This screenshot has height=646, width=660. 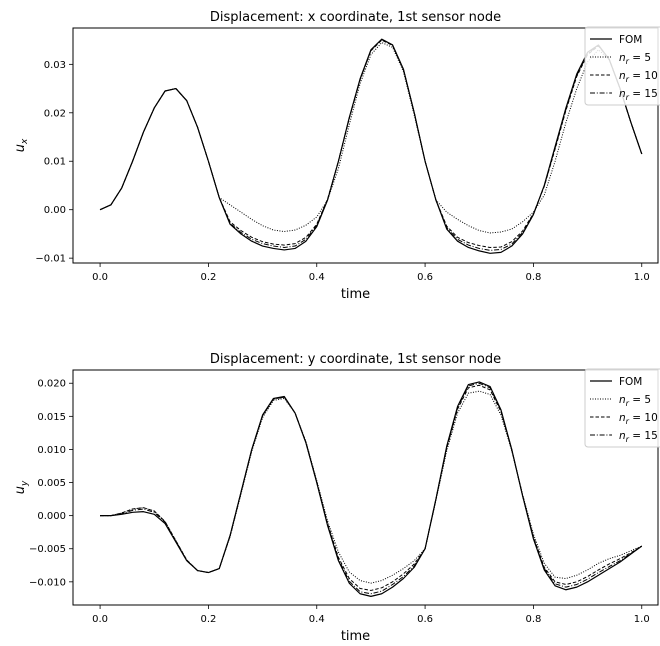 I want to click on y-tick-label: −0.01, so click(x=50, y=259).